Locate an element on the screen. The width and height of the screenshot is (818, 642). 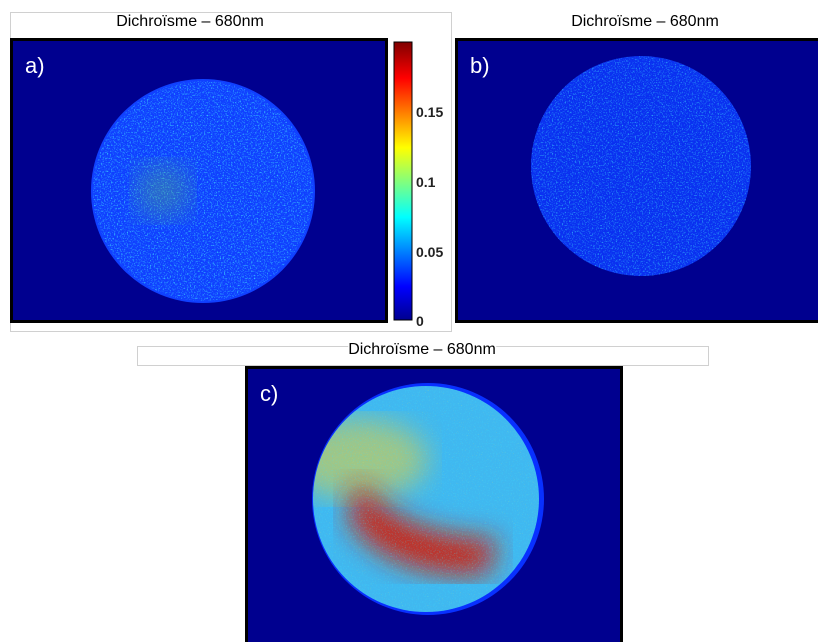
spot is located at coordinates (163, 191).